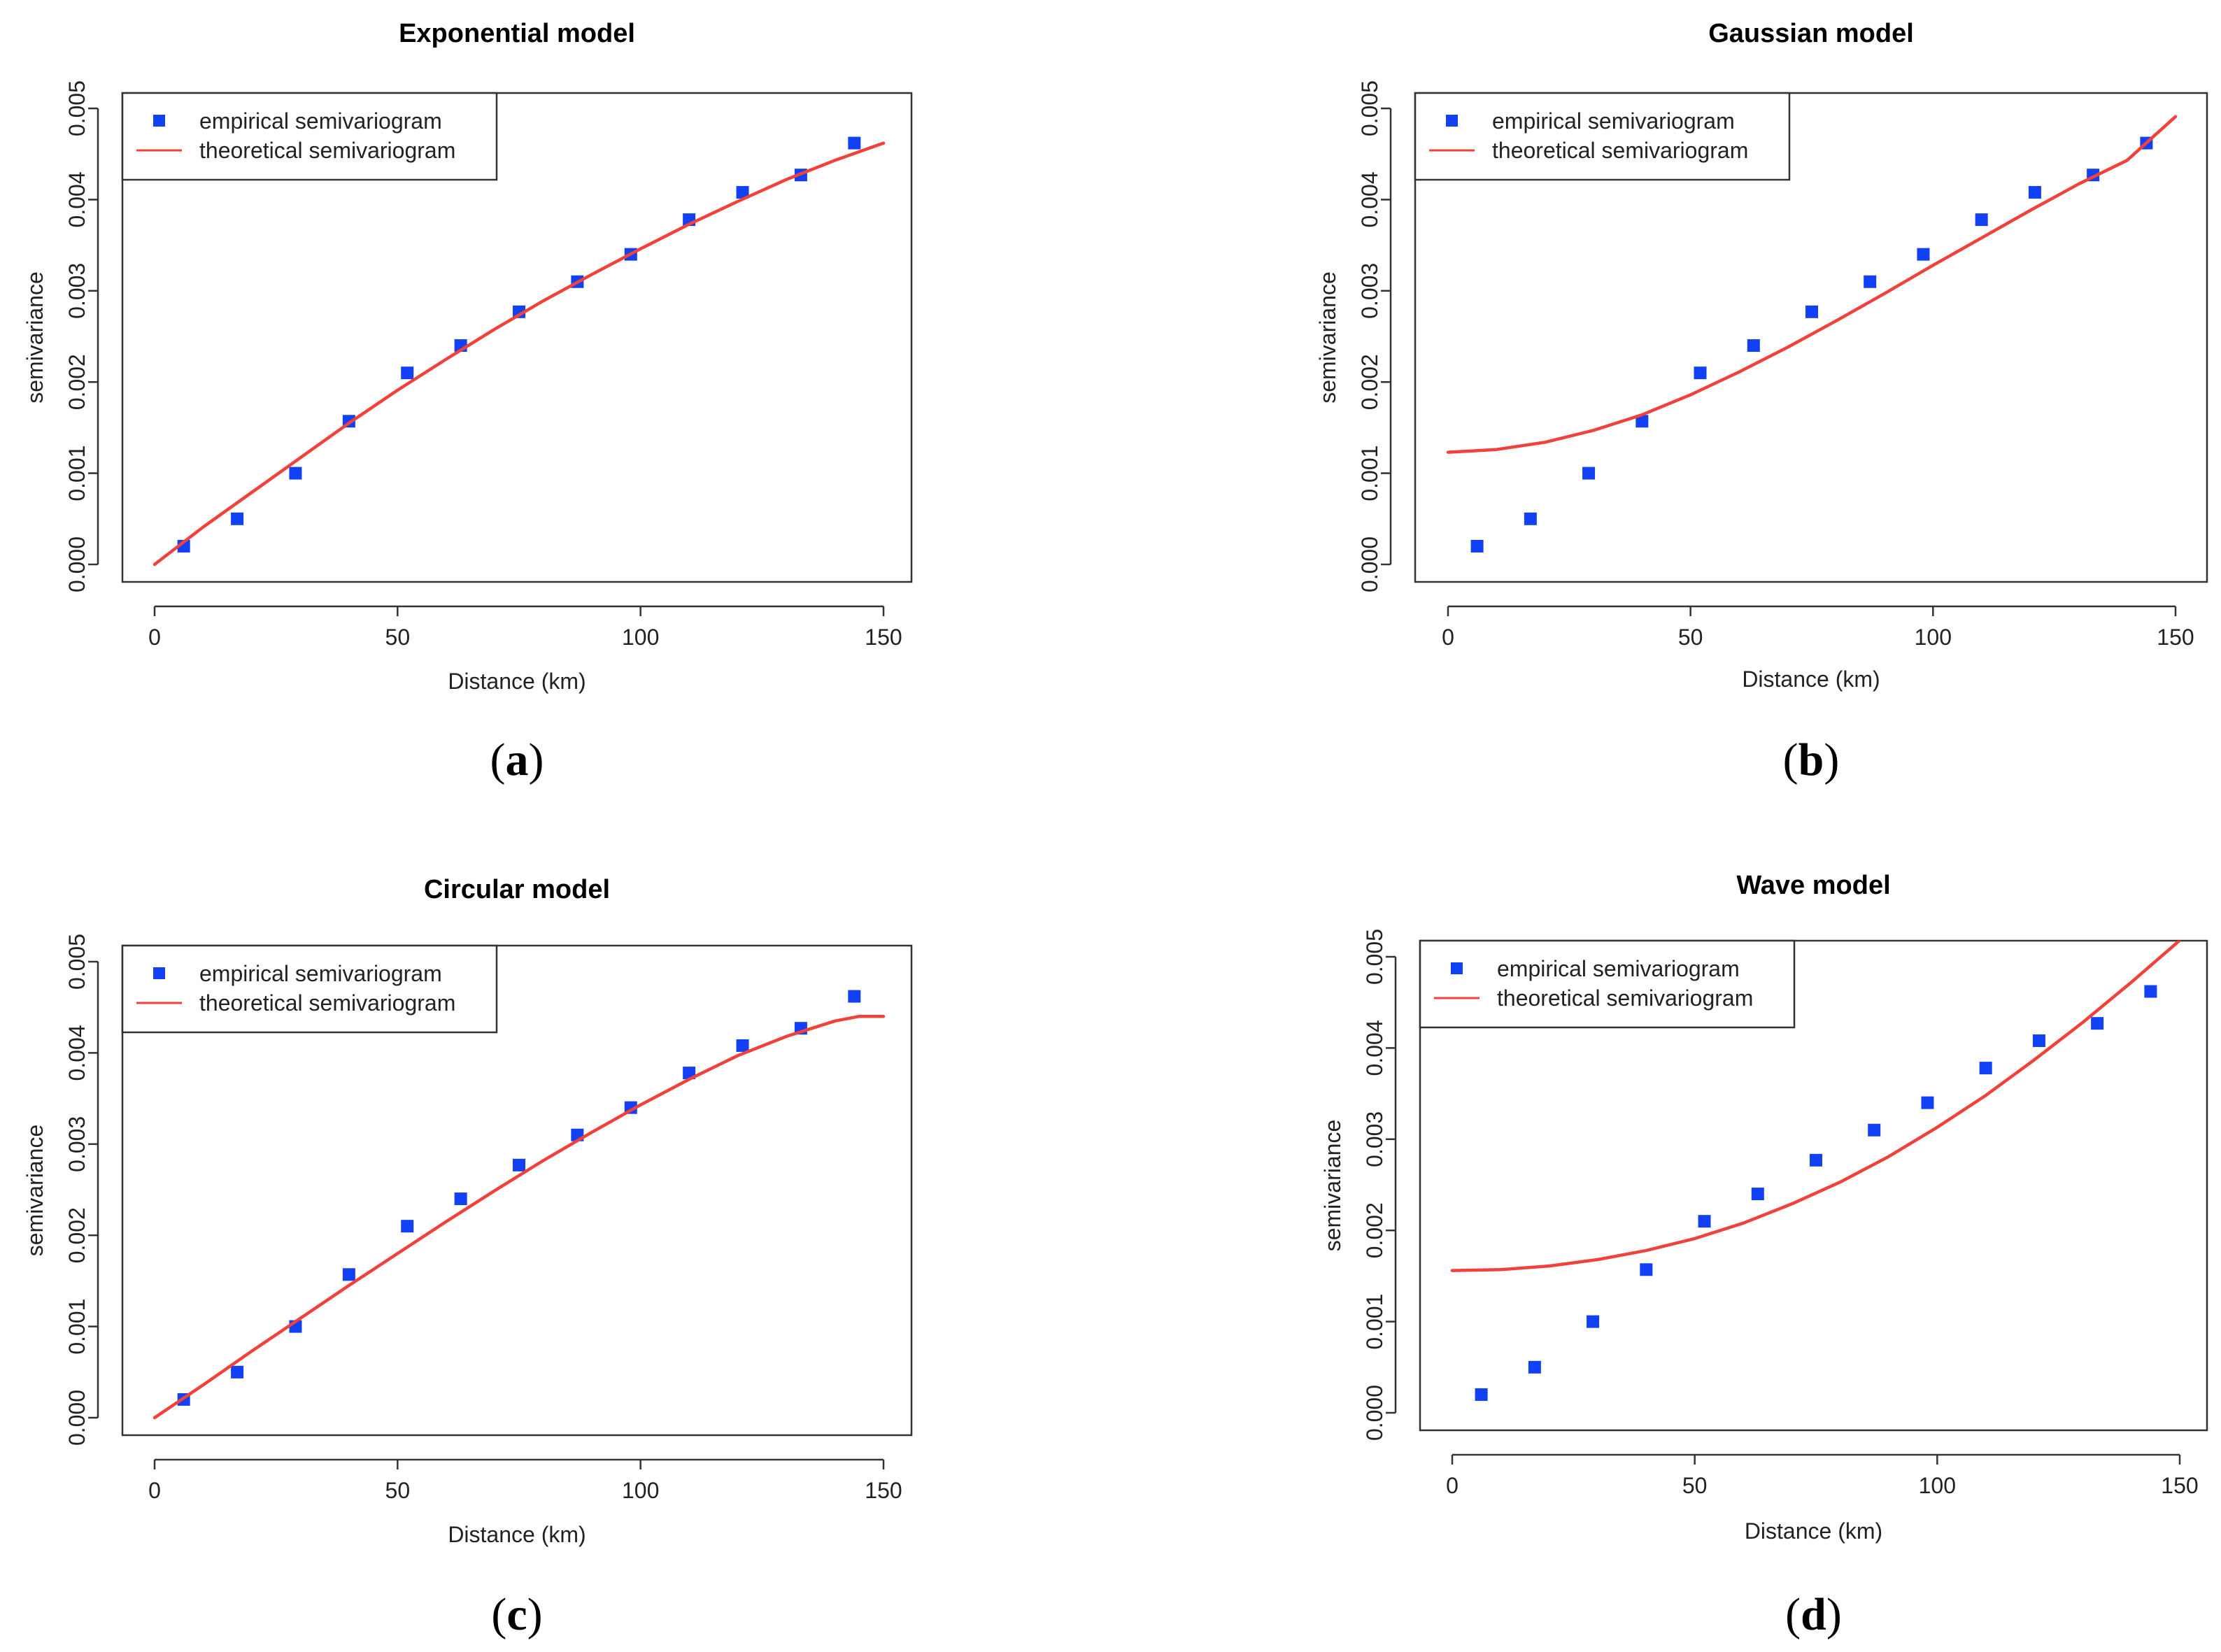 The image size is (2221, 1652). Describe the element at coordinates (517, 759) in the screenshot. I see `panel-caption: (a)` at that location.